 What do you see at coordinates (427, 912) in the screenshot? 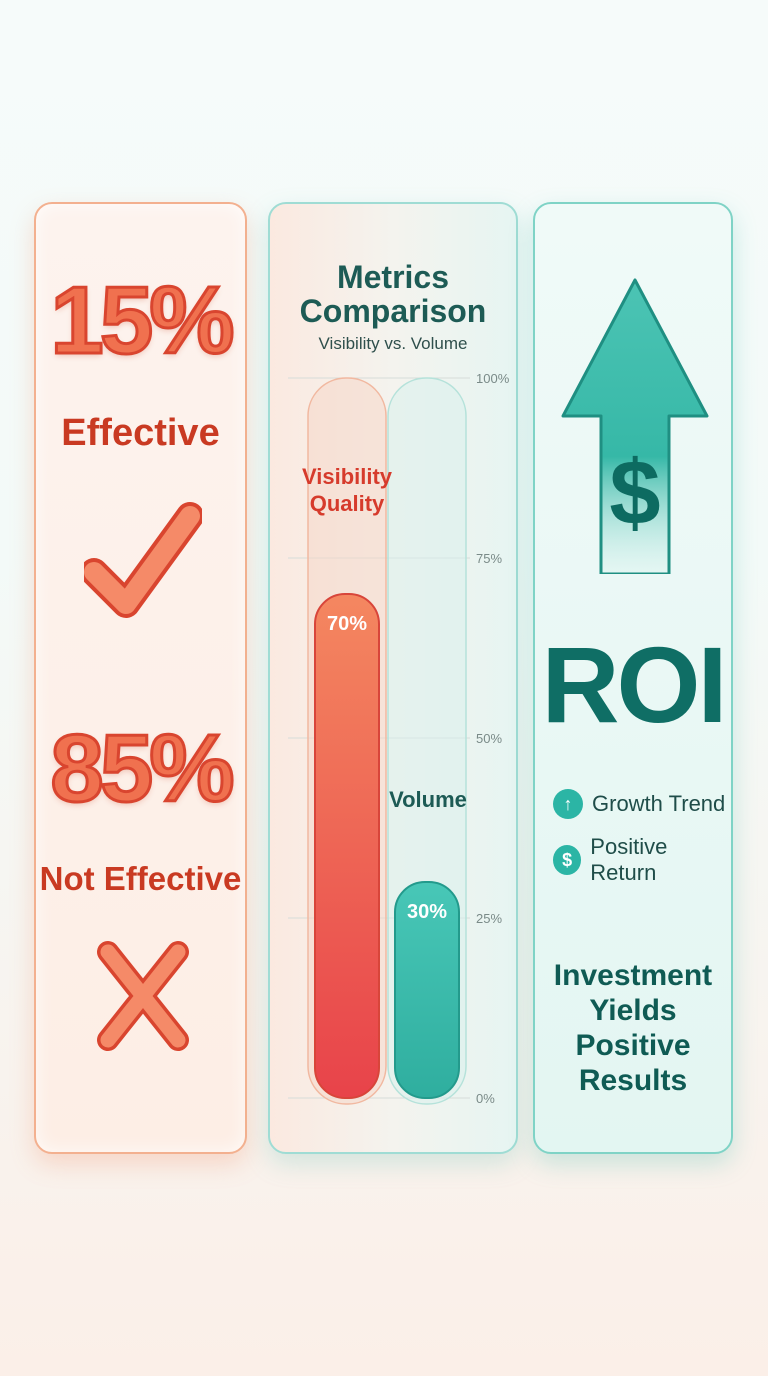
I see `bar-value-label: 30%` at bounding box center [427, 912].